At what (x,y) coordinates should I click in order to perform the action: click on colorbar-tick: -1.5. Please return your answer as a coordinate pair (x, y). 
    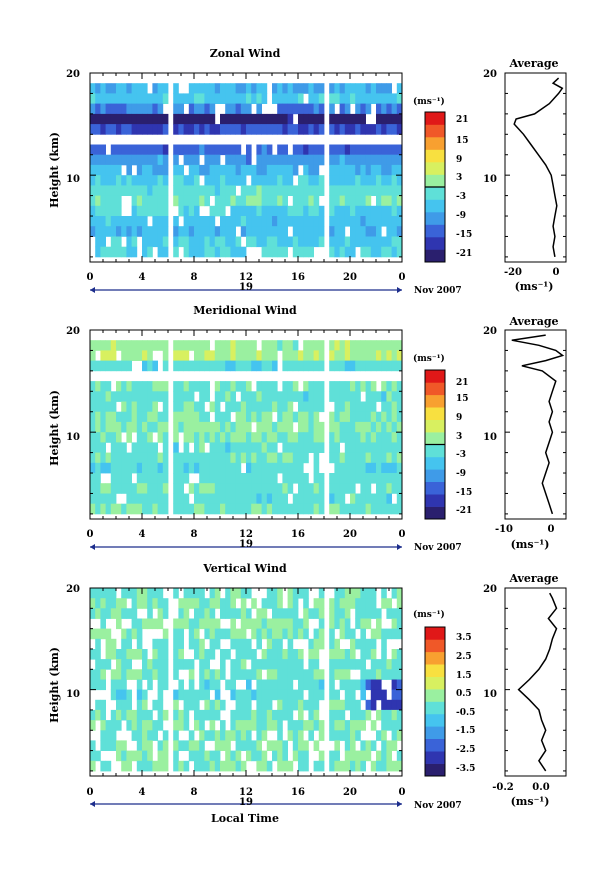
    Looking at the image, I should click on (465, 731).